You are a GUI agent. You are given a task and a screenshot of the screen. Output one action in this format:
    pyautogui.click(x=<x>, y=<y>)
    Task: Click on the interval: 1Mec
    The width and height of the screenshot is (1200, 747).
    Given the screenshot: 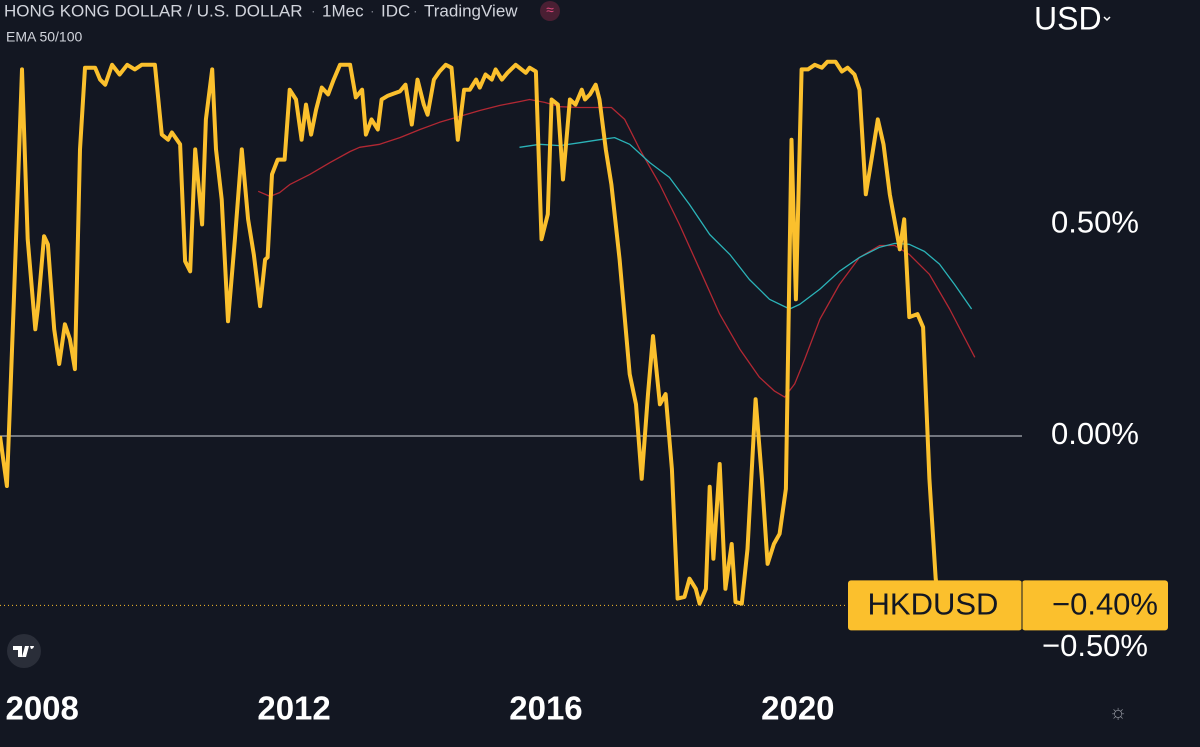 What is the action you would take?
    pyautogui.click(x=343, y=10)
    